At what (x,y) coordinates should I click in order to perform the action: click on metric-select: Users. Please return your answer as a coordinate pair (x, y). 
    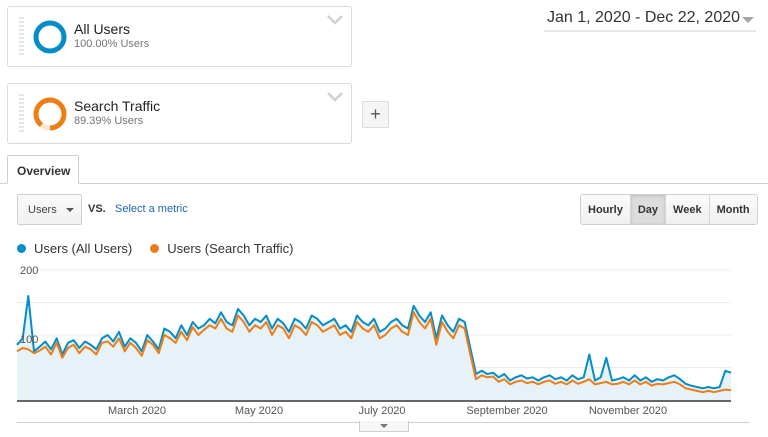
    Looking at the image, I should click on (49, 209).